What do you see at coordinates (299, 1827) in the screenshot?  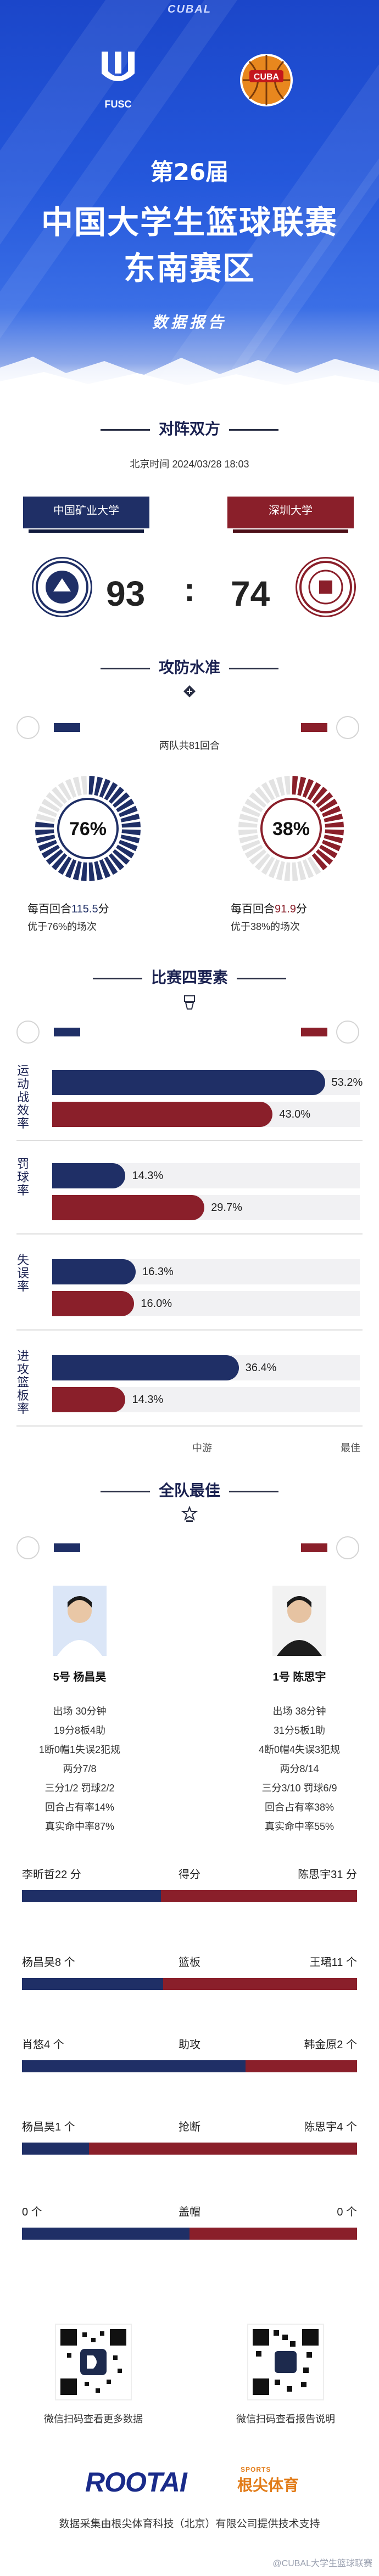 I see `away-stat-line: 真实命中率55%` at bounding box center [299, 1827].